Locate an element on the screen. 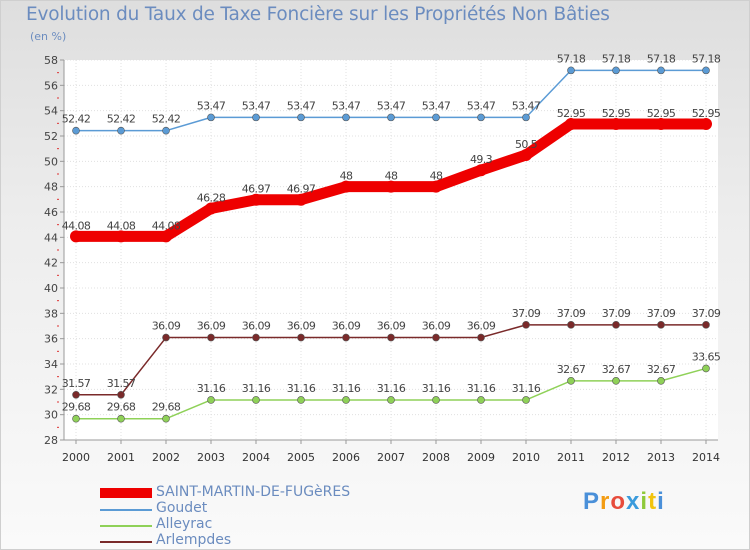 The image size is (750, 550). x-tick-label: 2006 is located at coordinates (346, 457).